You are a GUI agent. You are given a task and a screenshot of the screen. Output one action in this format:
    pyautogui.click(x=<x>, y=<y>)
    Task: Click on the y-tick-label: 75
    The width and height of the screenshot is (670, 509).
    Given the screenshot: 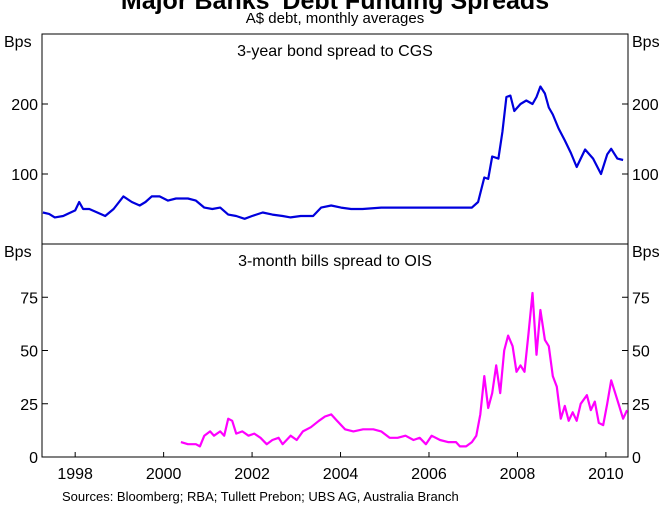 What is the action you would take?
    pyautogui.click(x=29, y=298)
    